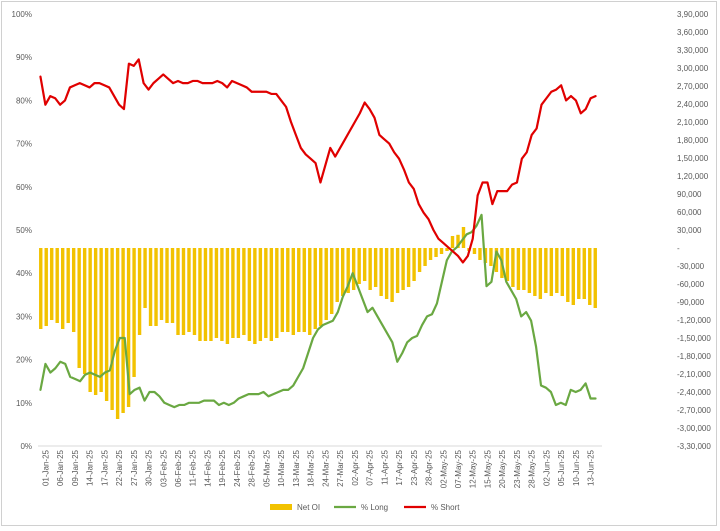 This screenshot has width=720, height=531. I want to click on x-tick-label: 22-Jan-25, so click(119, 467).